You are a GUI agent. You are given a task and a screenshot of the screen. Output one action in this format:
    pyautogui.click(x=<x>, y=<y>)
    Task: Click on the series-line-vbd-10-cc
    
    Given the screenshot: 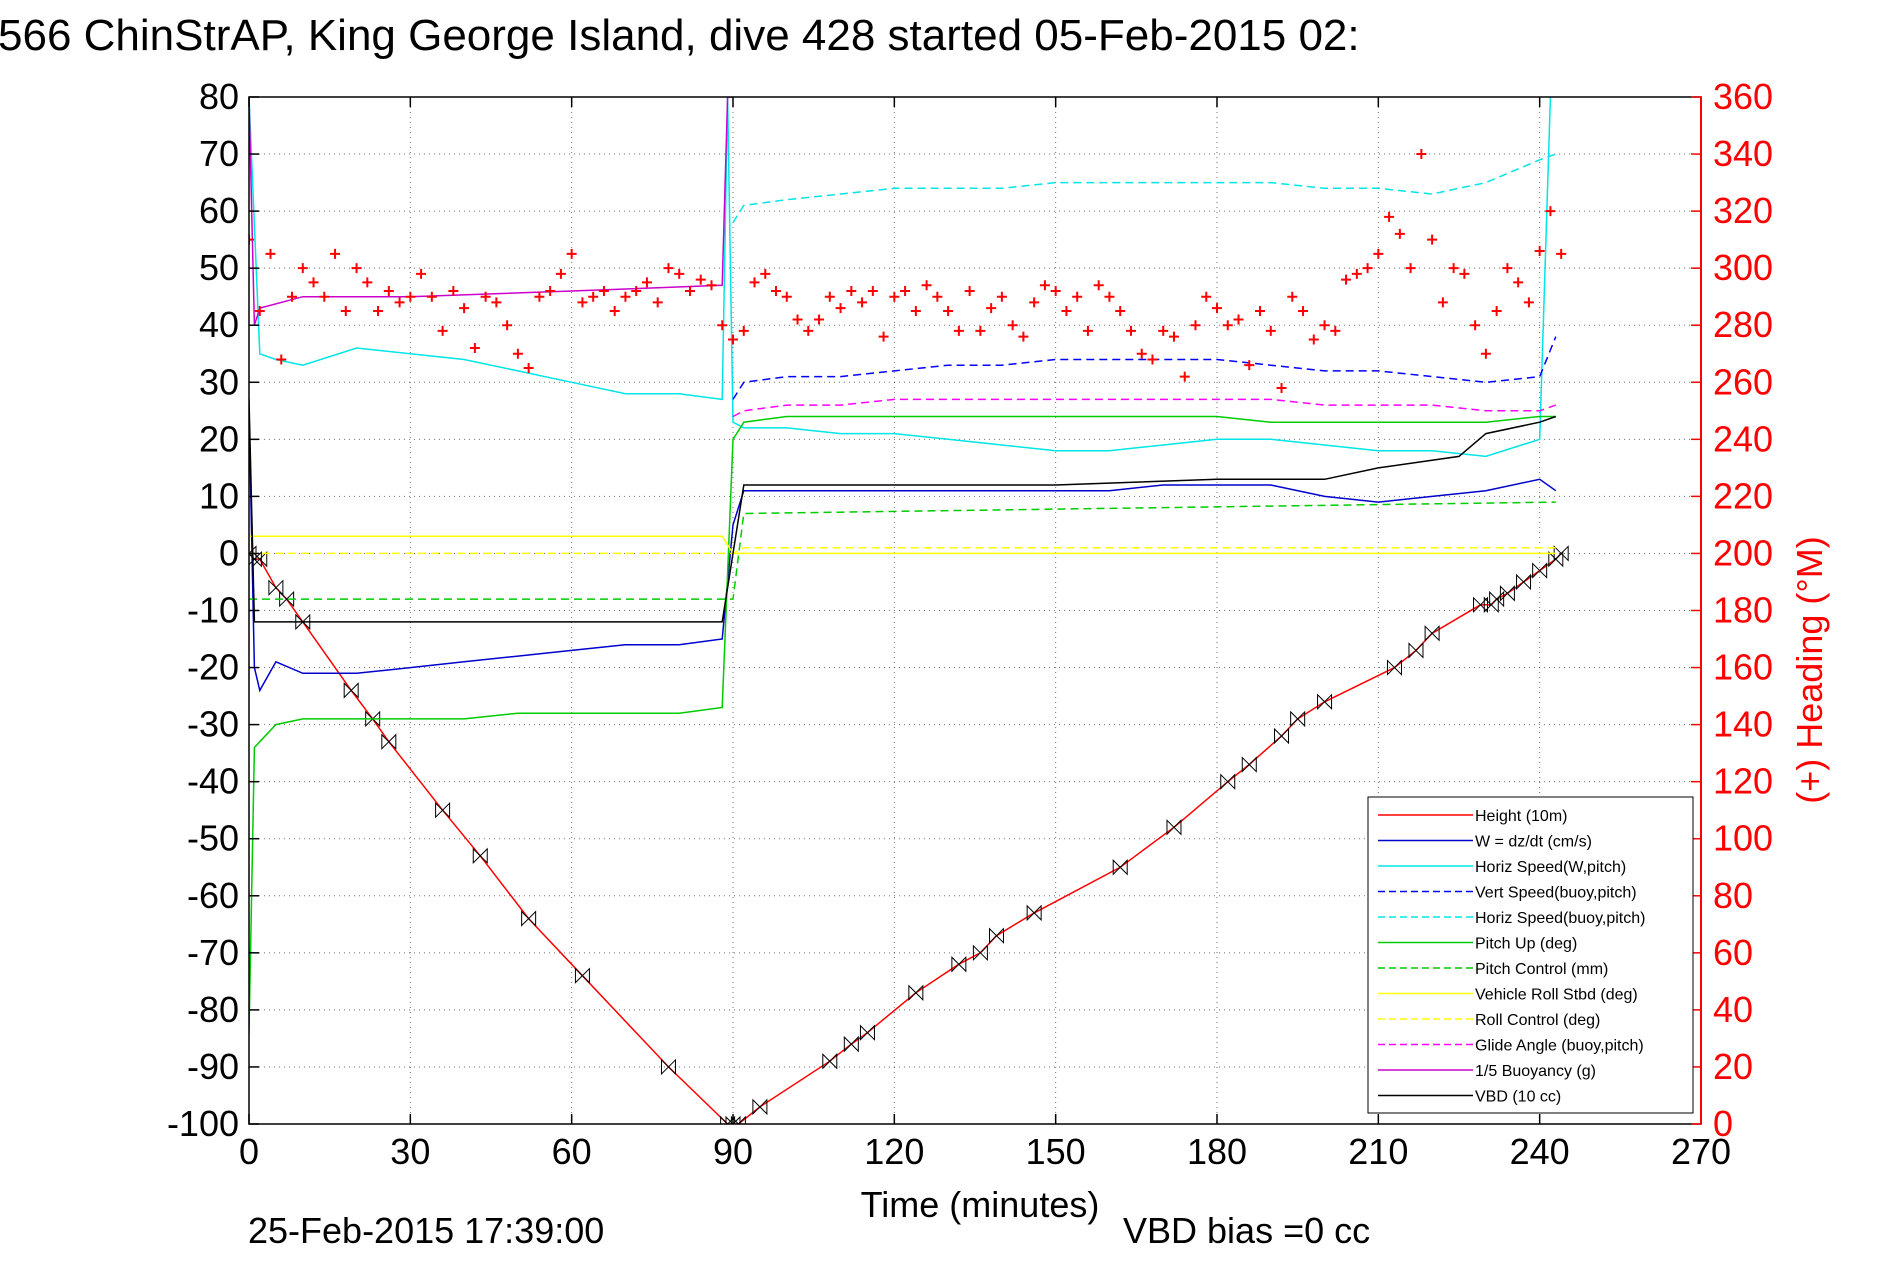 What is the action you would take?
    pyautogui.click(x=903, y=511)
    